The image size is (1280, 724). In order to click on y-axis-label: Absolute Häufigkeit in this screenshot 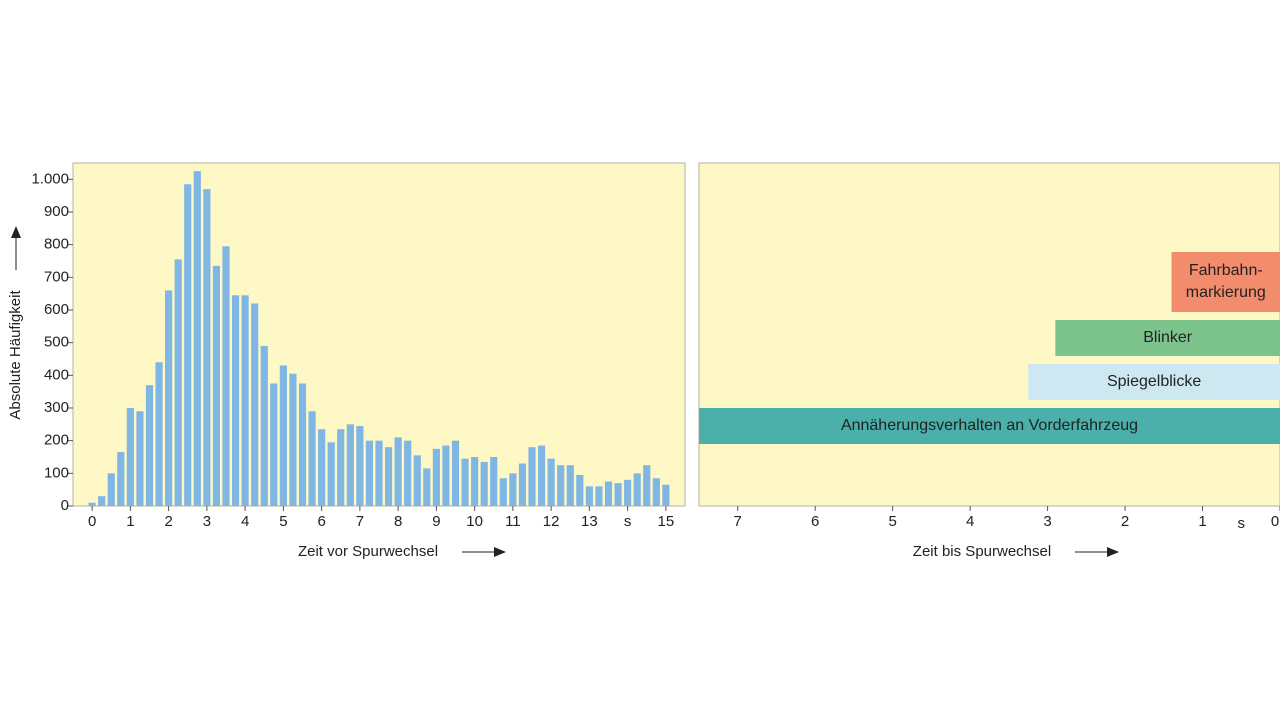, I will do `click(15, 355)`.